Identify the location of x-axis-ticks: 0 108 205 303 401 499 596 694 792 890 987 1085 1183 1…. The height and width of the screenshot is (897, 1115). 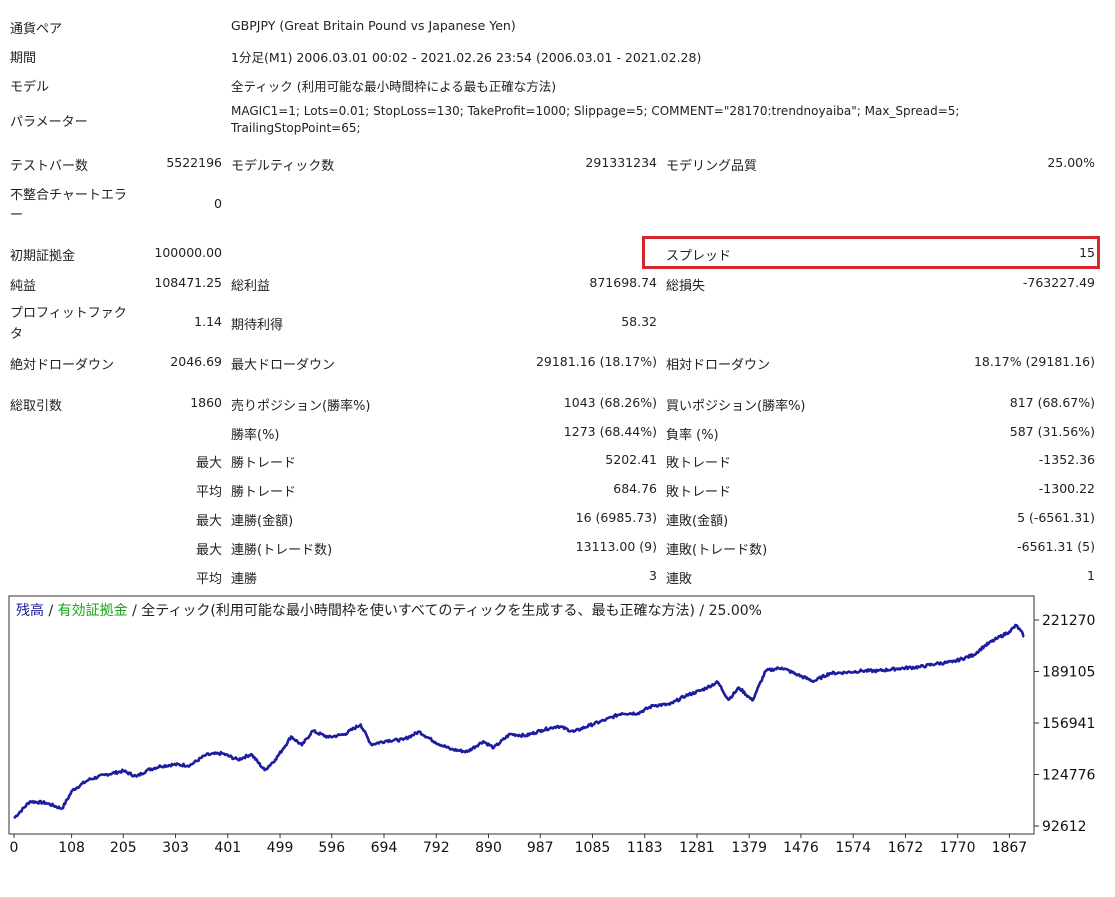
(519, 845).